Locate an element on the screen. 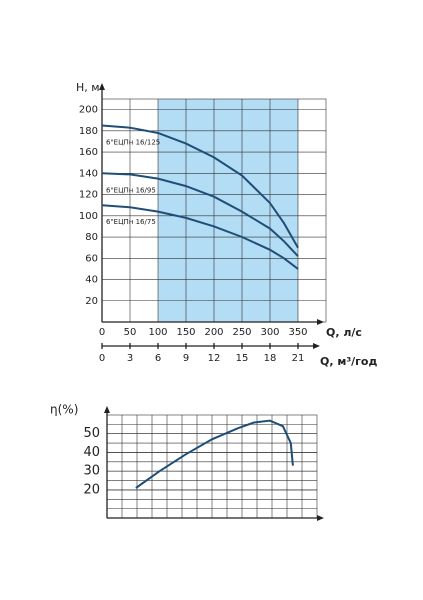 Image resolution: width=423 pixels, height=600 pixels. y-tick-label: 120 is located at coordinates (88, 195).